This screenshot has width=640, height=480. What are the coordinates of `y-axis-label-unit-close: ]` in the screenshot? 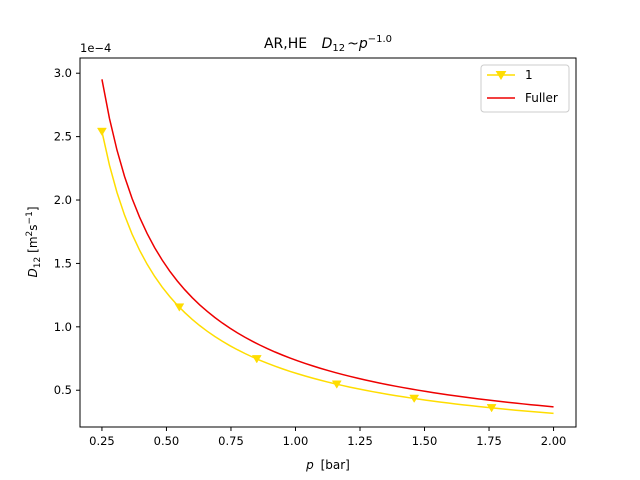 It's located at (33, 208).